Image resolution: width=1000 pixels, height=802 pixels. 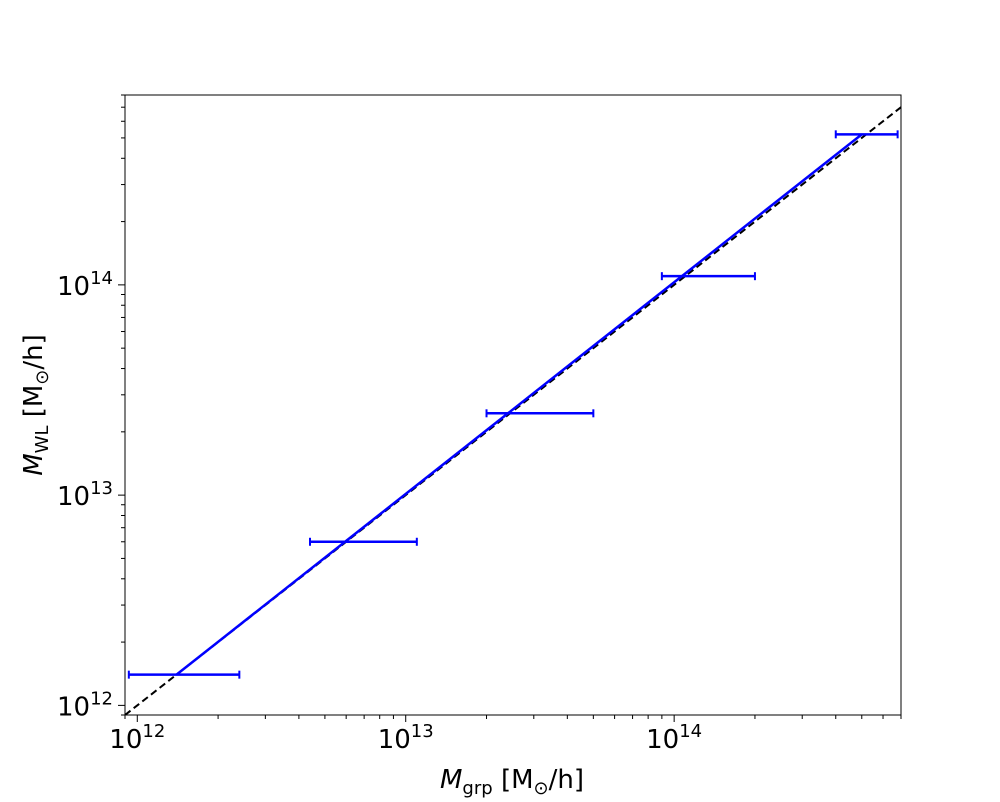 What do you see at coordinates (85, 495) in the screenshot?
I see `y-tick-label: 1013` at bounding box center [85, 495].